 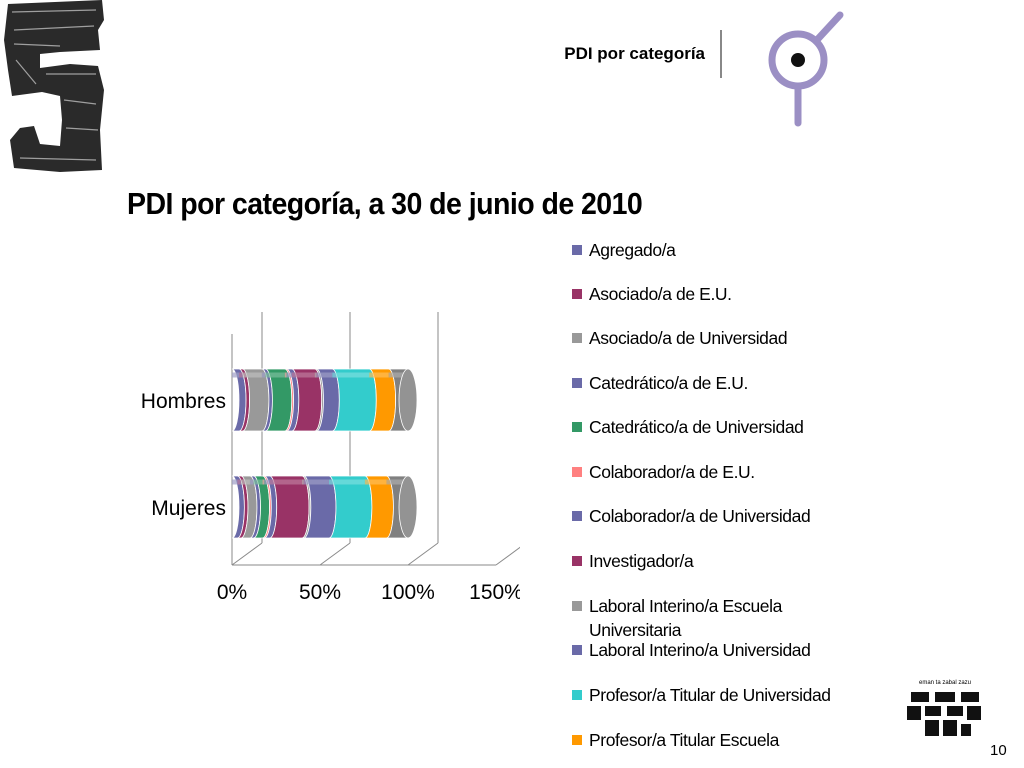 What do you see at coordinates (385, 203) in the screenshot?
I see `chart-title: PDI por categoría, a 30 de junio de 2010` at bounding box center [385, 203].